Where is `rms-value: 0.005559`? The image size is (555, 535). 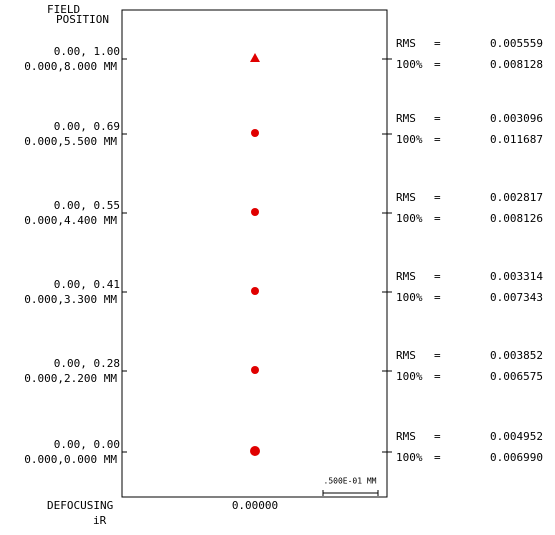
rms-value: 0.005559 is located at coordinates (516, 43).